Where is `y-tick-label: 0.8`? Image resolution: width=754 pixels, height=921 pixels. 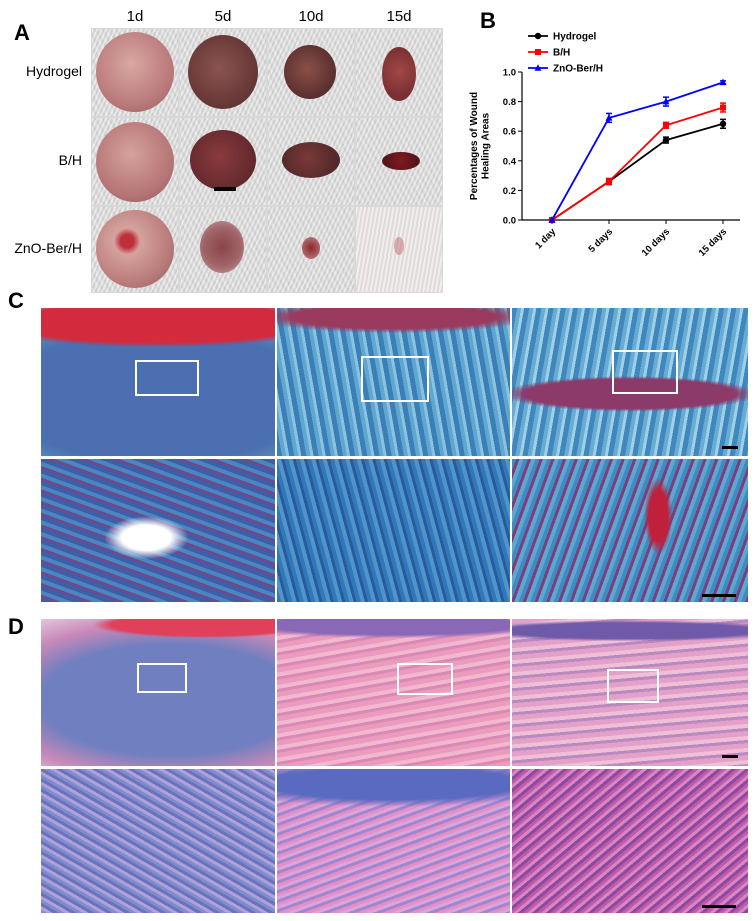
y-tick-label: 0.8 is located at coordinates (509, 102).